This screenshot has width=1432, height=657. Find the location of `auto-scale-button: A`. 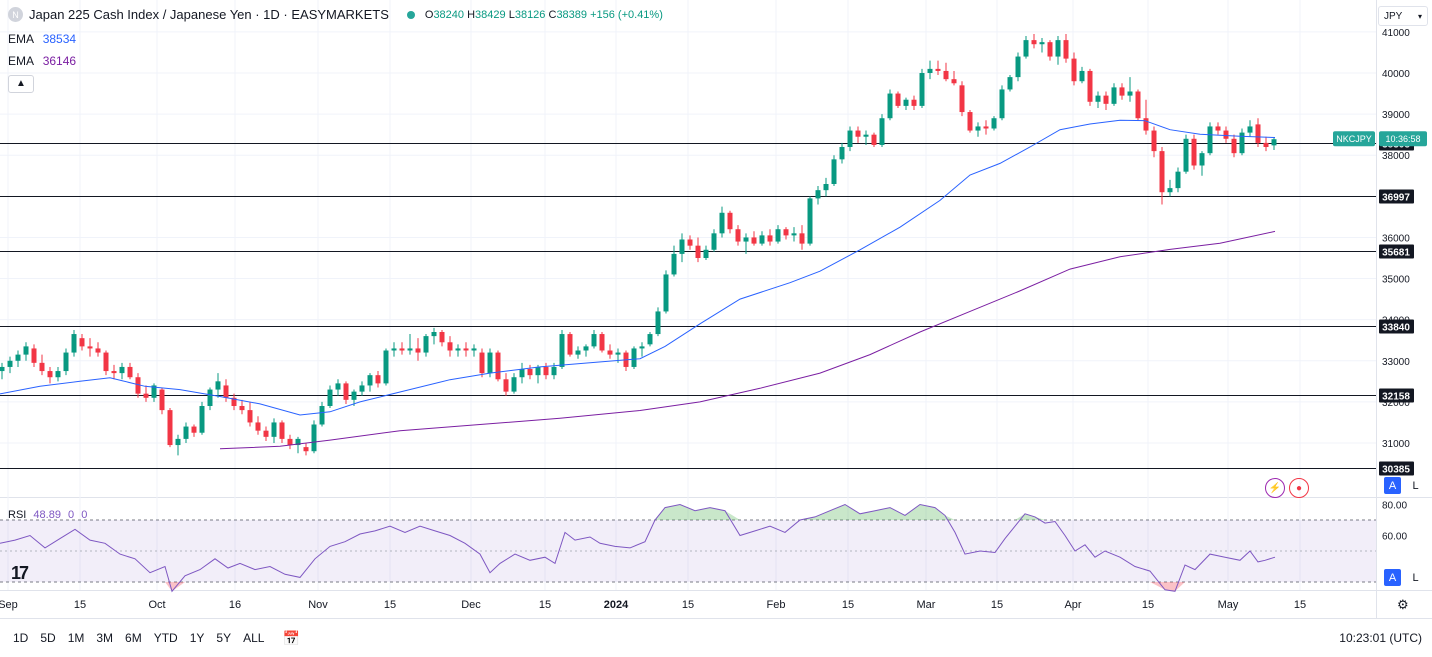

auto-scale-button: A is located at coordinates (1392, 485).